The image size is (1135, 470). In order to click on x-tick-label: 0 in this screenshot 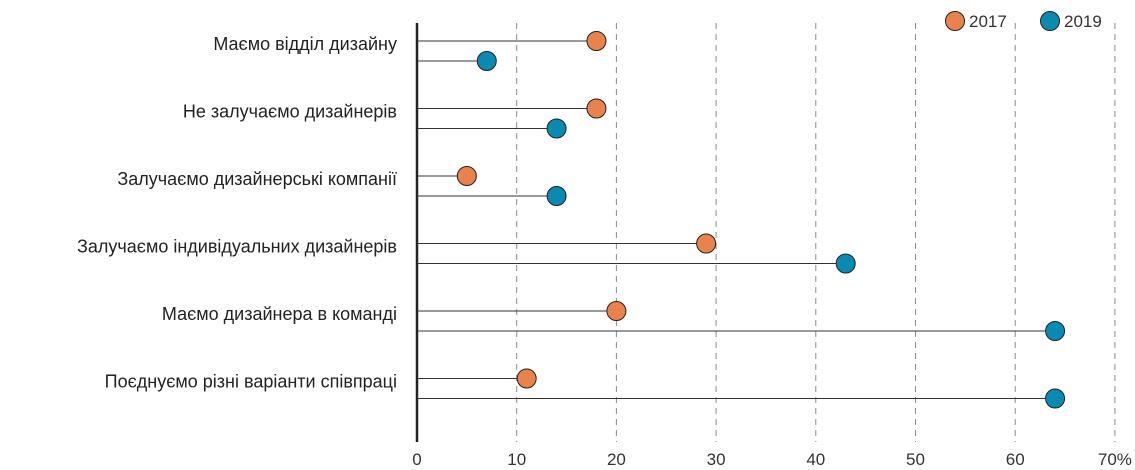, I will do `click(416, 459)`.